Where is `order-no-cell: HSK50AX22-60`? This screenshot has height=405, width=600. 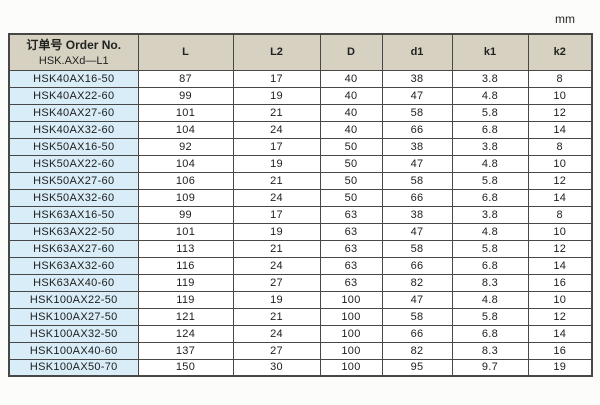 order-no-cell: HSK50AX22-60 is located at coordinates (73, 163).